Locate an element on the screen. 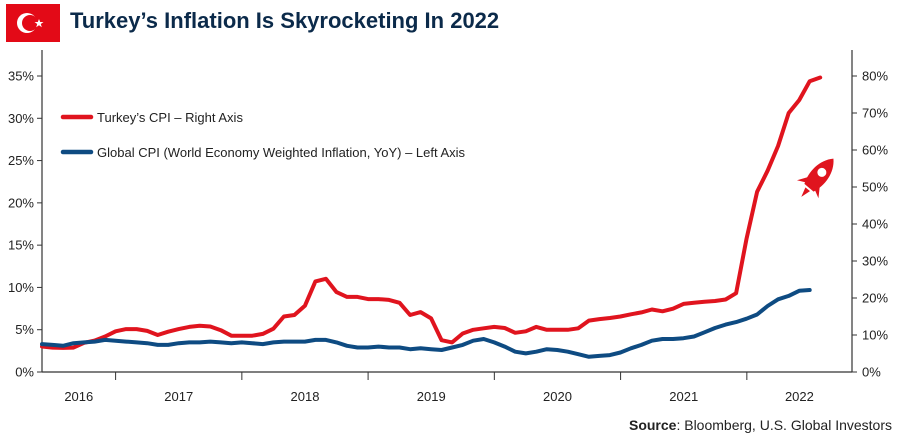  source-label: Source is located at coordinates (652, 425).